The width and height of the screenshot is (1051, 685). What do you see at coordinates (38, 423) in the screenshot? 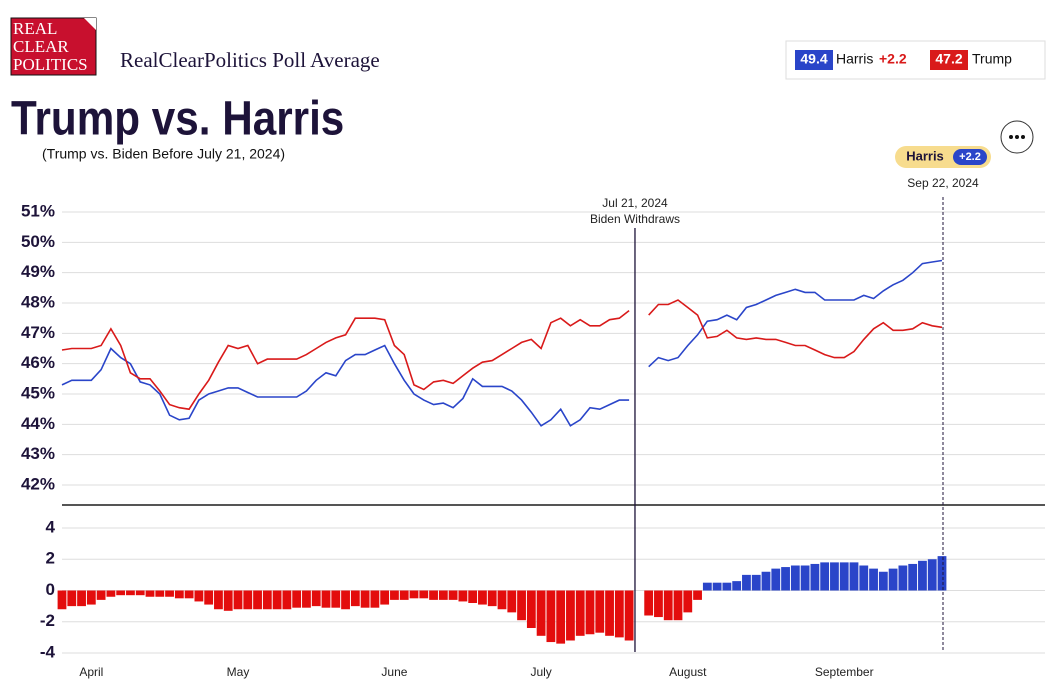
I see `y-tick-label: 44%` at bounding box center [38, 423].